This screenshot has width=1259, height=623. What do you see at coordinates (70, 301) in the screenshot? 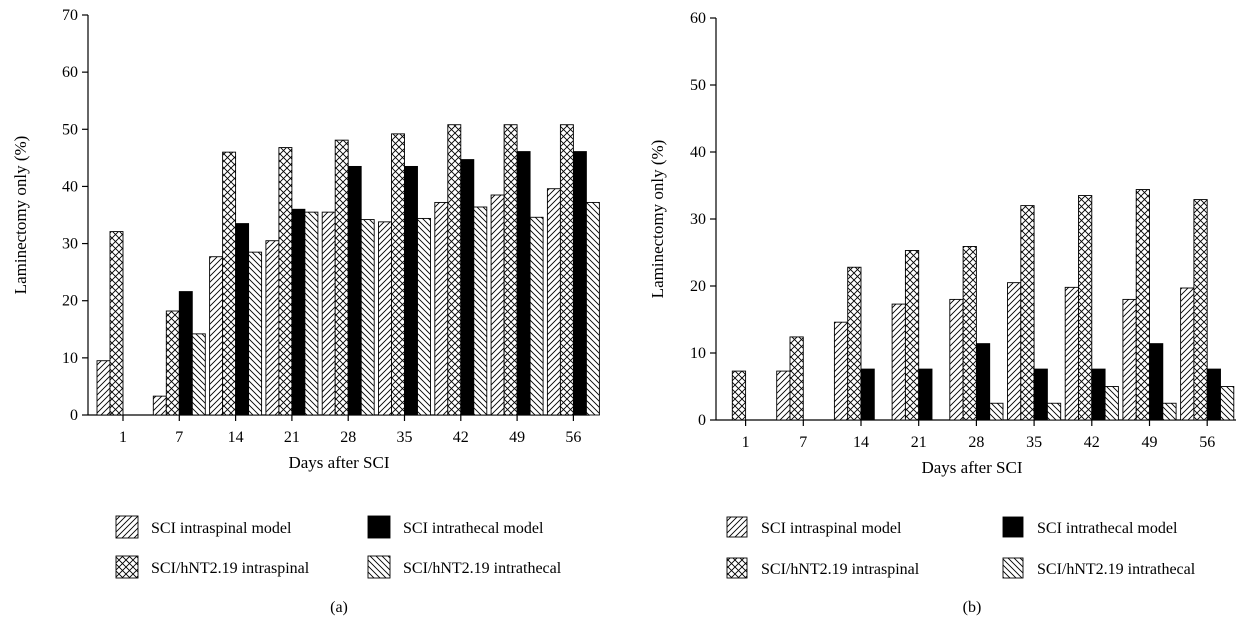
I see `y-tick-label: 20` at bounding box center [70, 301].